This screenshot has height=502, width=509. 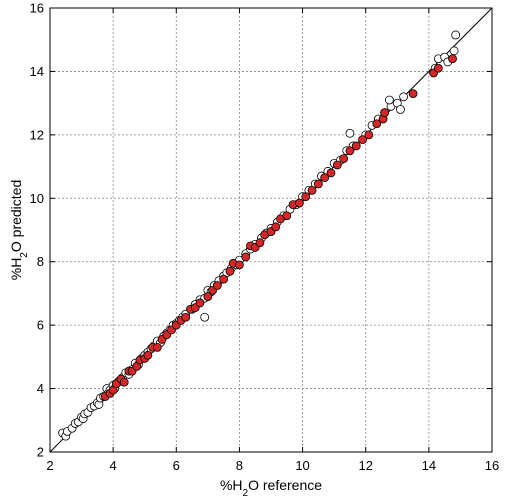 What do you see at coordinates (246, 493) in the screenshot?
I see `x-axis-title-sub: 2` at bounding box center [246, 493].